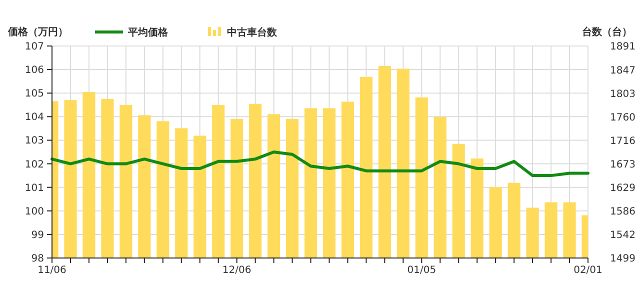 This screenshot has height=297, width=640. I want to click on y2-tick-label: 1629, so click(623, 188).